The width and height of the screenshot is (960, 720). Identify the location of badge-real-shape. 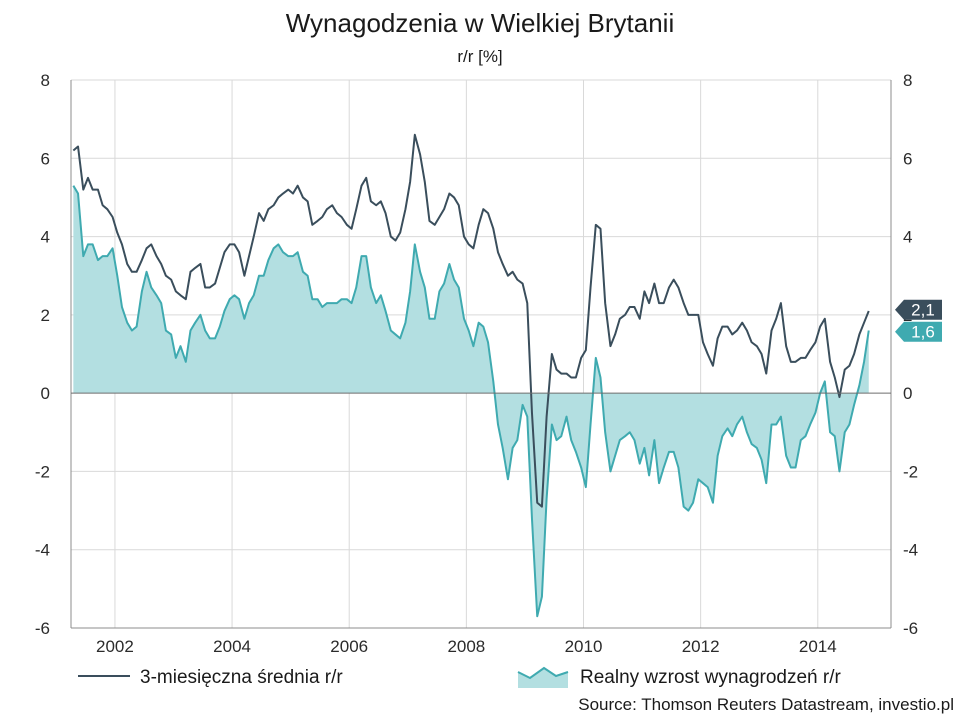
(918, 331).